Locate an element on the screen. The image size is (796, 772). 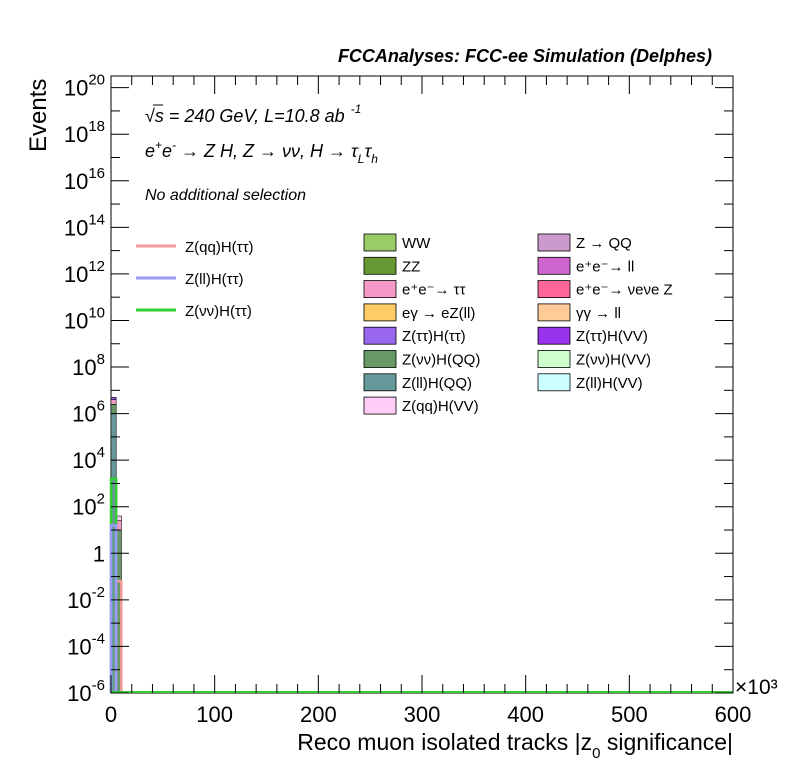
legend-label-z-h-vv: Z(νν)H(VV) is located at coordinates (613, 360).